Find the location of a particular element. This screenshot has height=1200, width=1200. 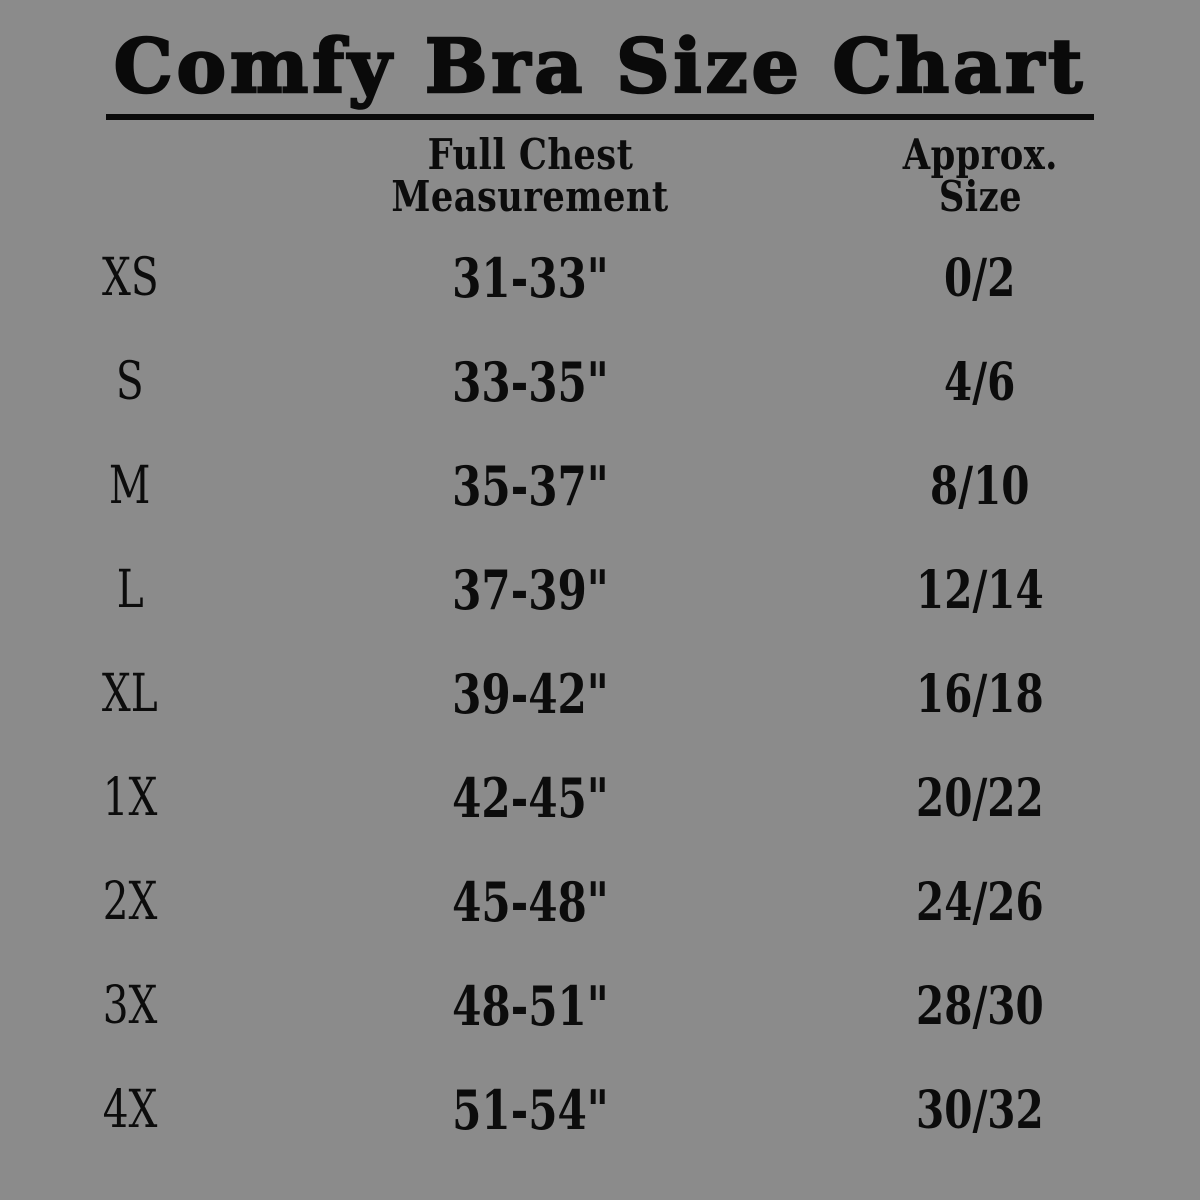

chest-value: 35-37" is located at coordinates (530, 486).